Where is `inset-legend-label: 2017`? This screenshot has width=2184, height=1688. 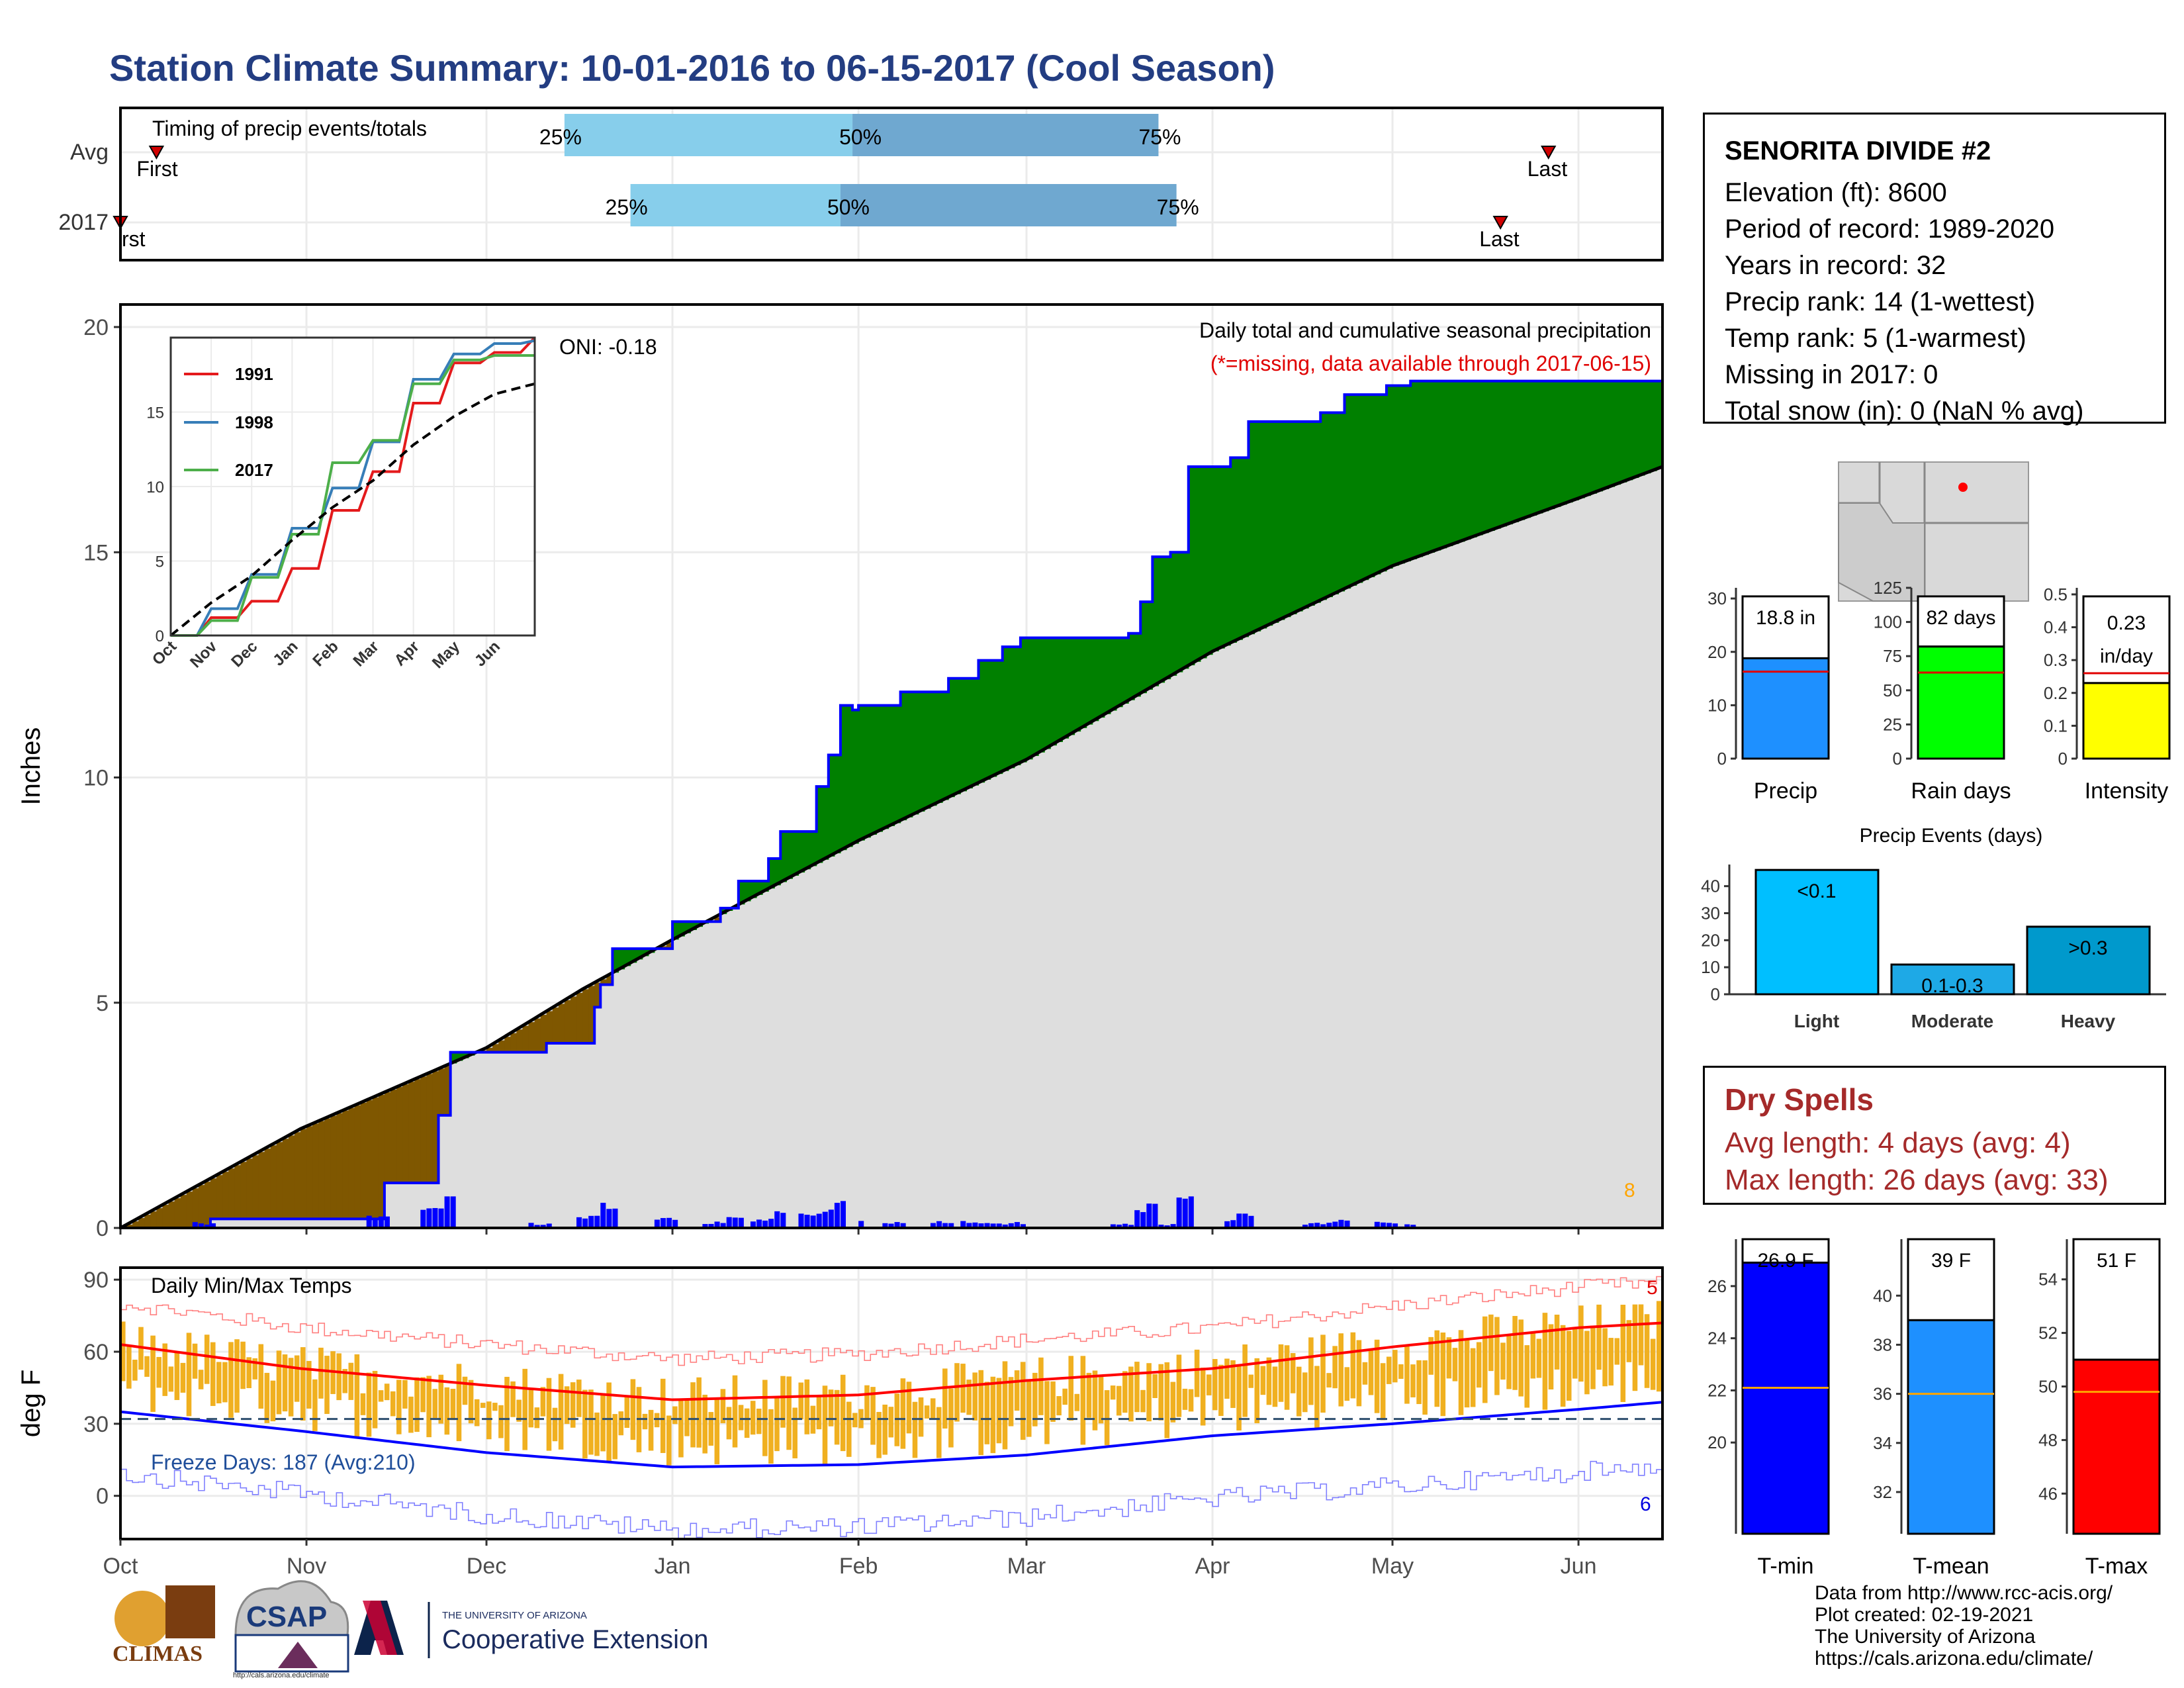
inset-legend-label: 2017 is located at coordinates (254, 470).